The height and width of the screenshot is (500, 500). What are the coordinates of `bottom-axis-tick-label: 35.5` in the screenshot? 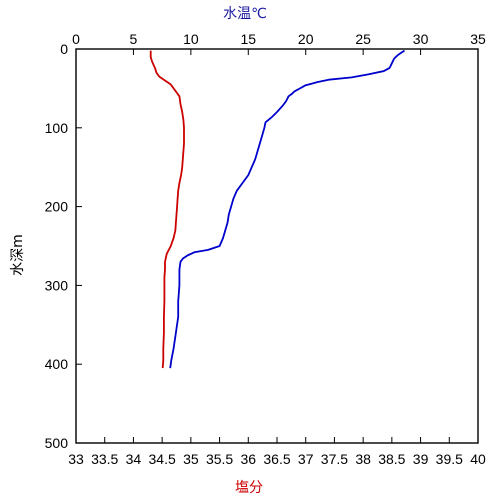 It's located at (219, 459).